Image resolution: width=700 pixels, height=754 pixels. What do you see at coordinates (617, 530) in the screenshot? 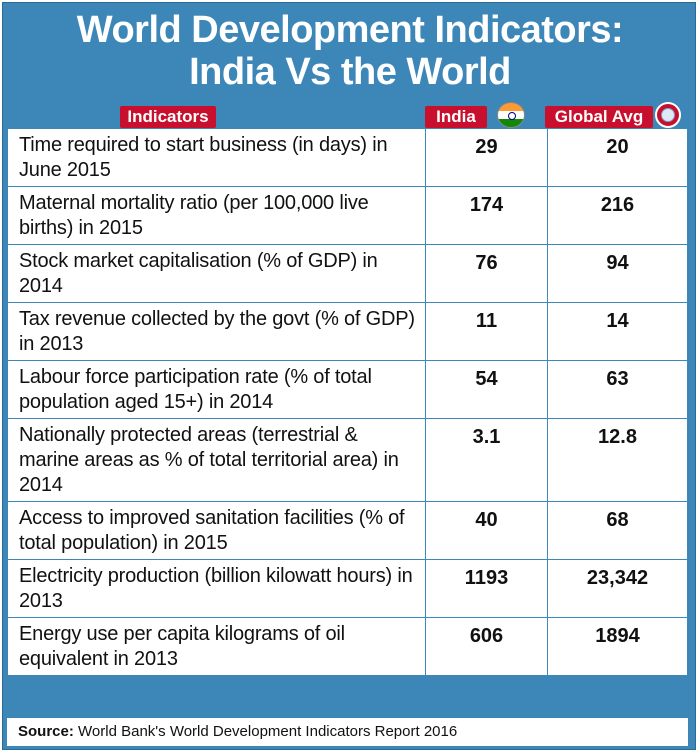
I see `global-value: 68` at bounding box center [617, 530].